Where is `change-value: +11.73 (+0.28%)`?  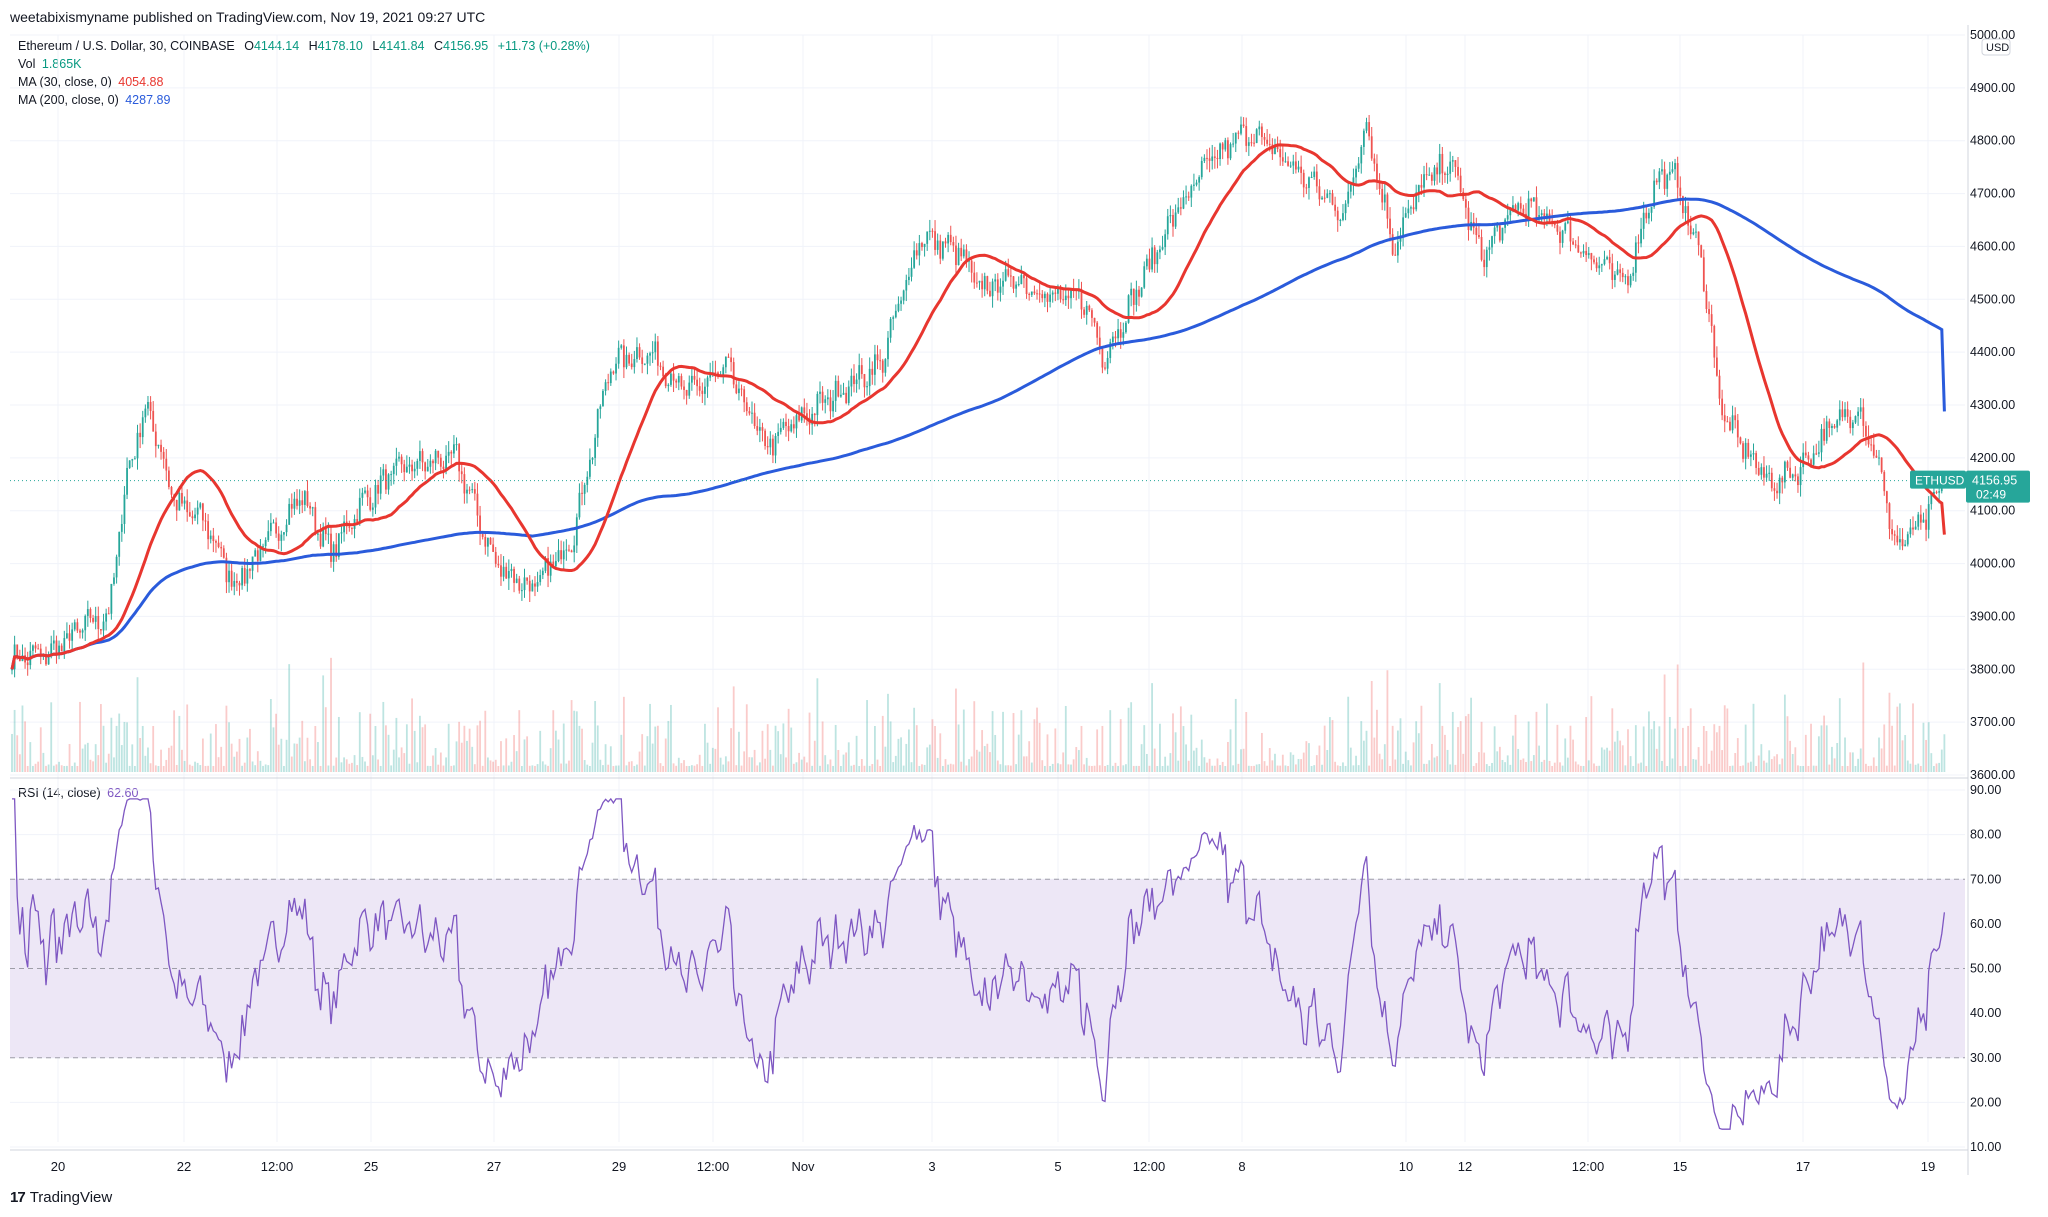 change-value: +11.73 (+0.28%) is located at coordinates (543, 46).